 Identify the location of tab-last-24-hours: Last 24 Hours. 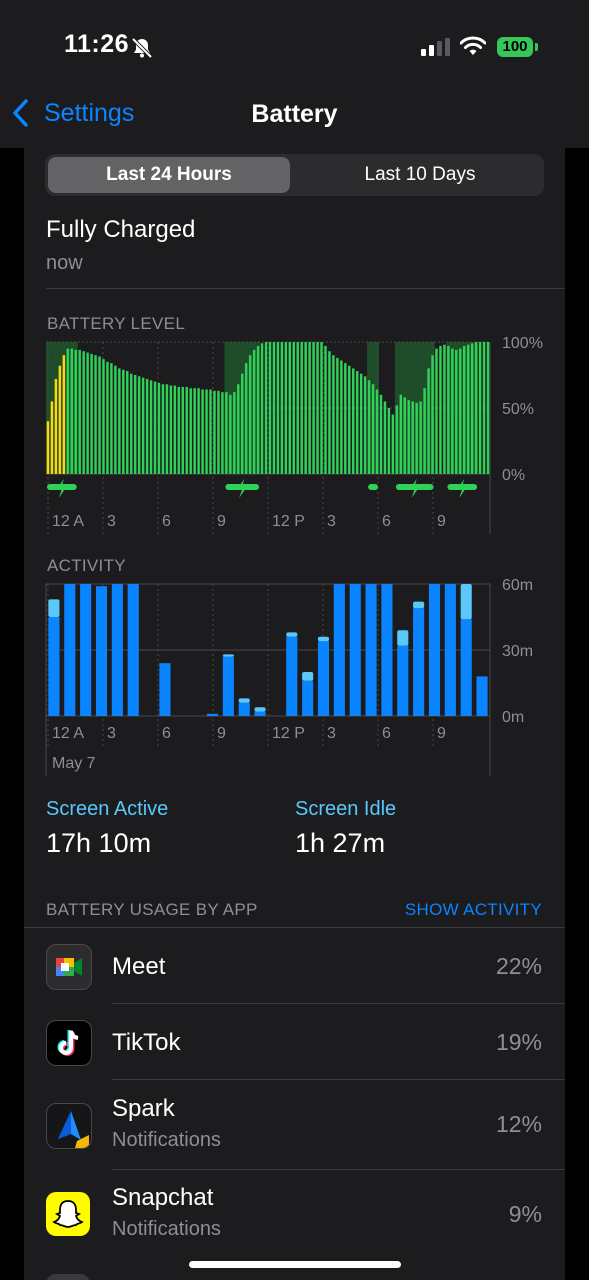
(169, 175).